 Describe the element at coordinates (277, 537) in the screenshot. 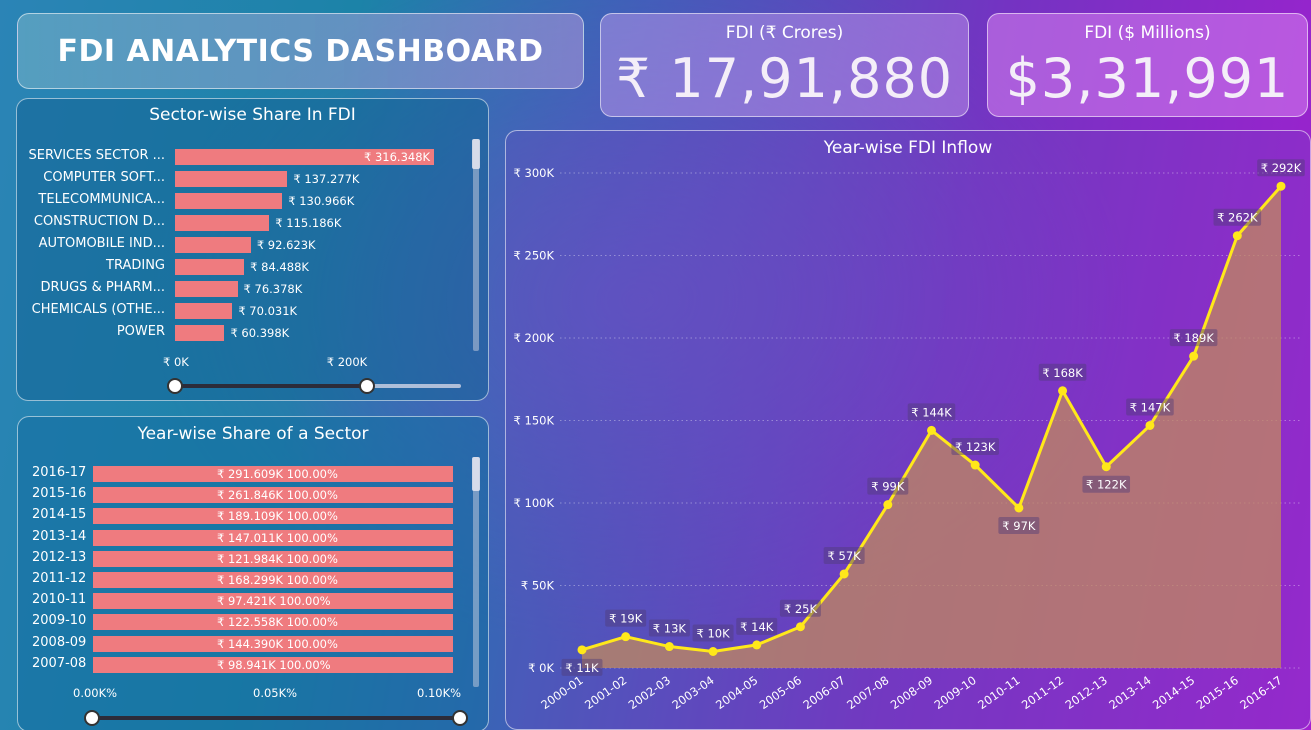

I see `year-share-bar-value-label: ₹ 147.011K 100.00%` at that location.